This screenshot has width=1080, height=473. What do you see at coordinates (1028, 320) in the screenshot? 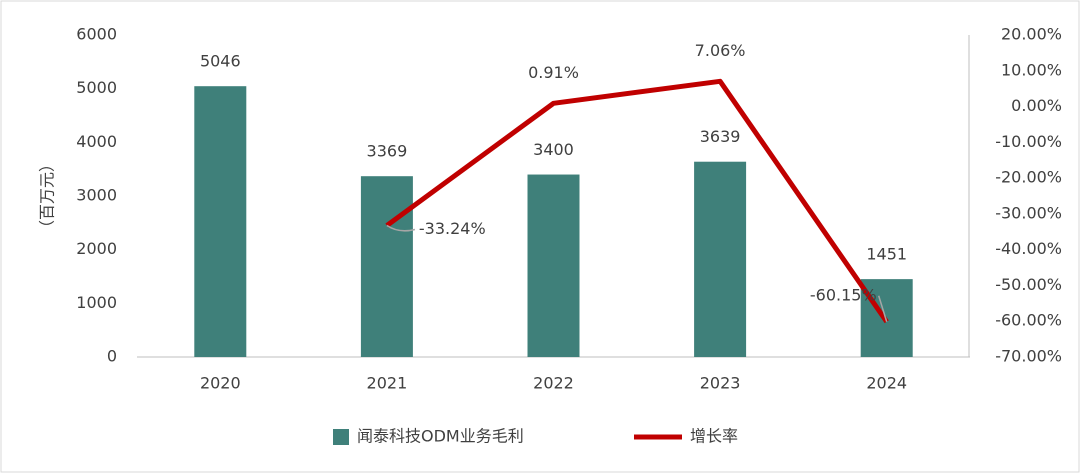
I see `y2-tick-label: -60.00%` at bounding box center [1028, 320].